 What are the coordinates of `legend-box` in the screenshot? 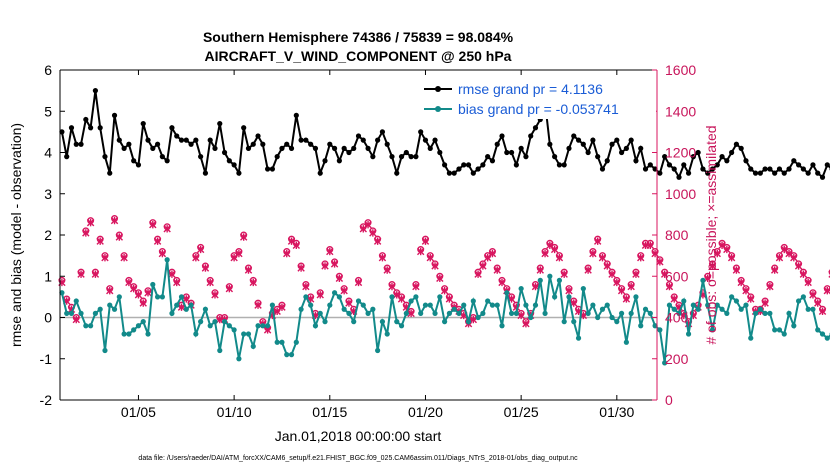 It's located at (537, 98).